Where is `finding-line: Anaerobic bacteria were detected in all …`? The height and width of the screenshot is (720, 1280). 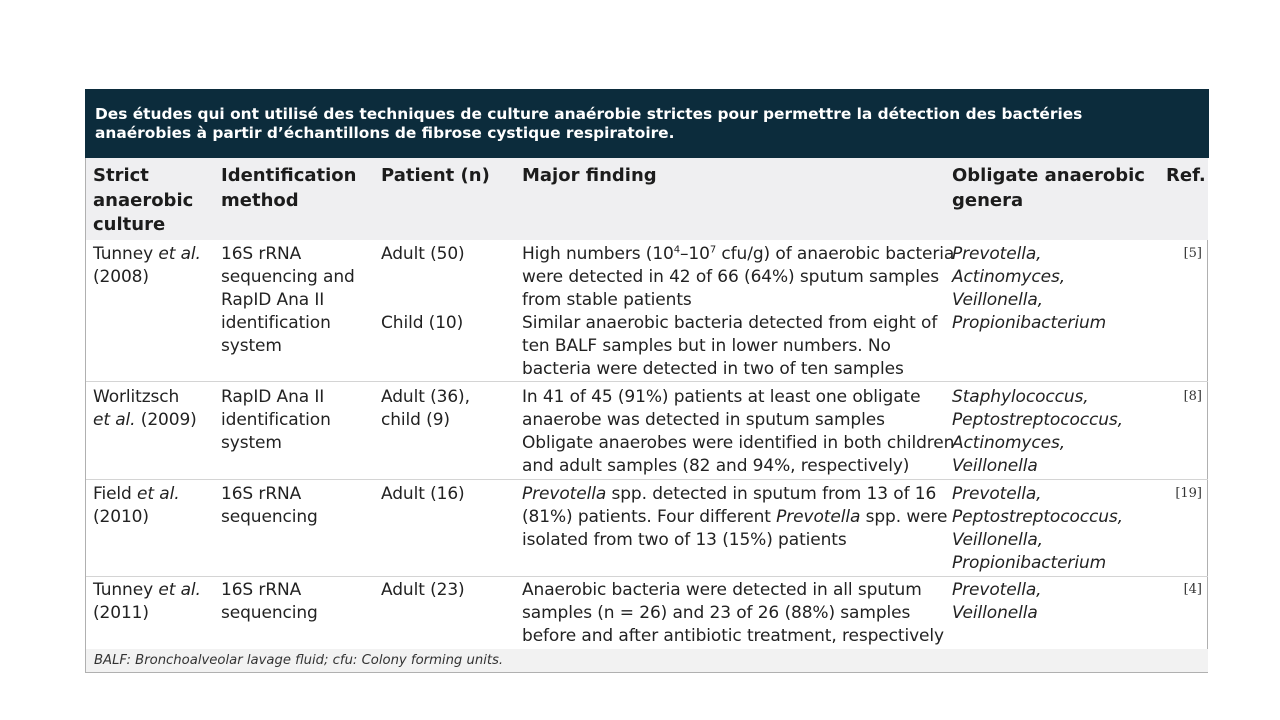
finding-line: Anaerobic bacteria were detected in all … is located at coordinates (722, 590).